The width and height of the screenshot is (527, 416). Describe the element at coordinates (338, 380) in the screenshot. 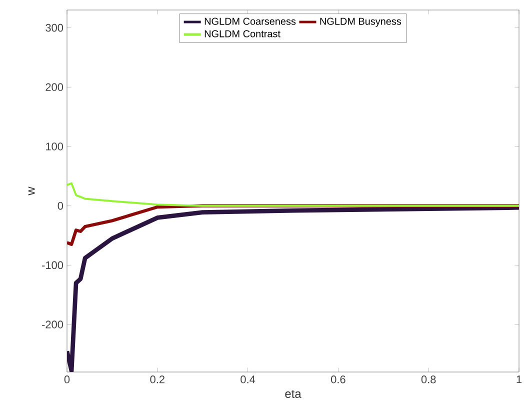

I see `x-tick-label: 0.6` at that location.